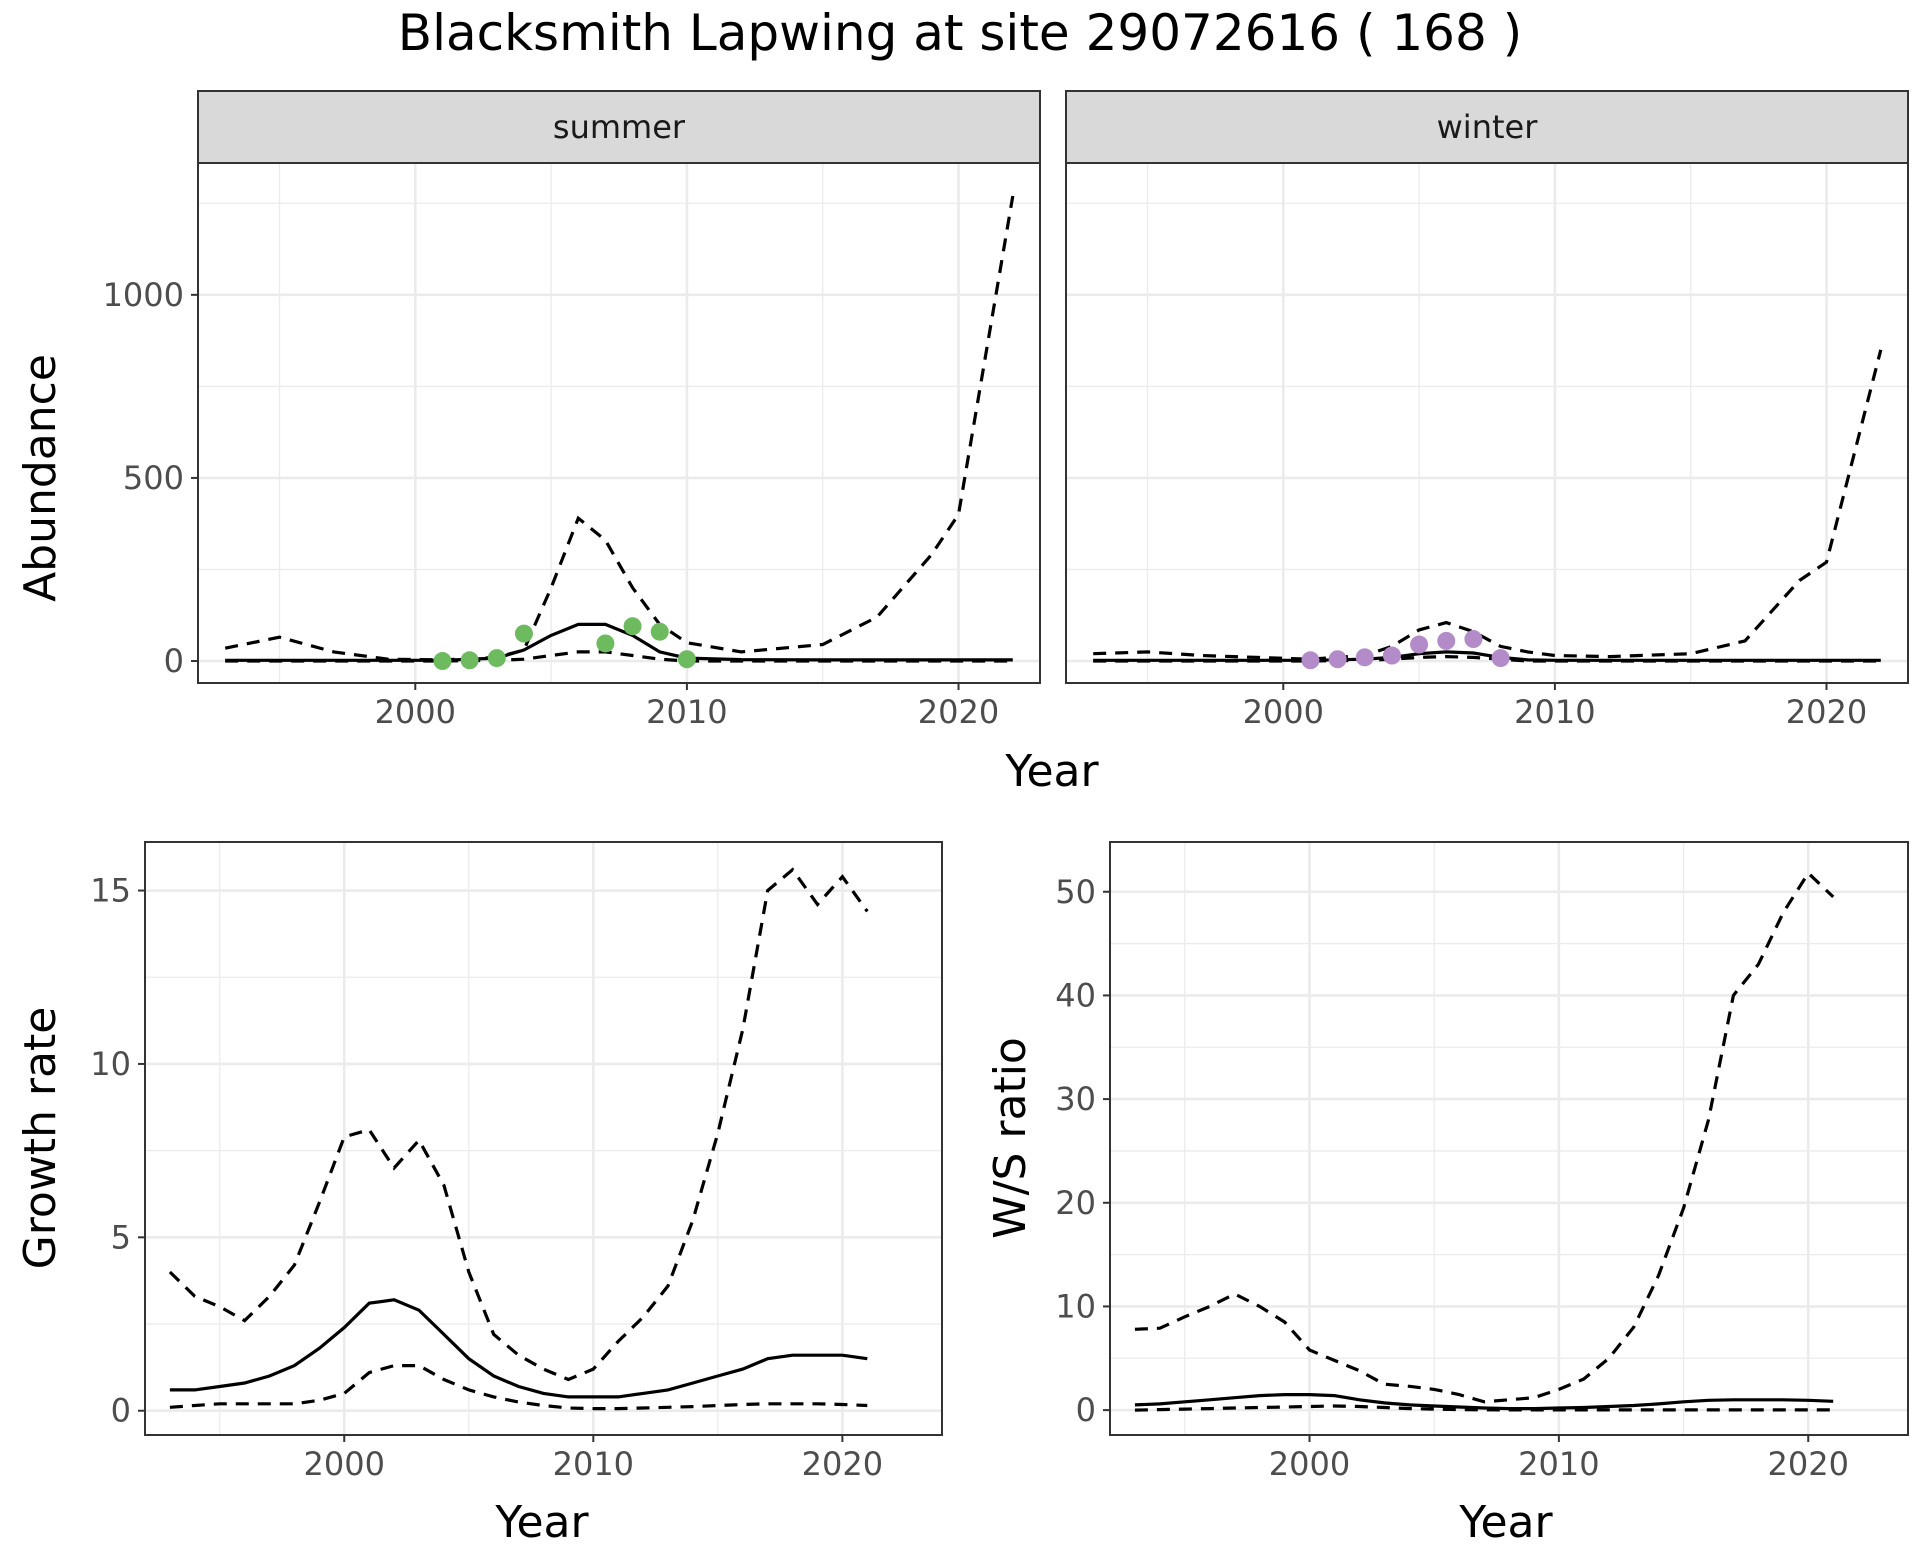 This screenshot has height=1560, width=1920. I want to click on facet-strip-label: summer, so click(619, 127).